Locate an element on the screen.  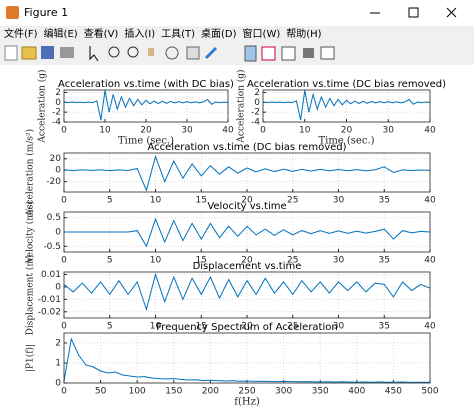
axes-title: Acceleration vs.time (DC bias removed) is located at coordinates (246, 147).